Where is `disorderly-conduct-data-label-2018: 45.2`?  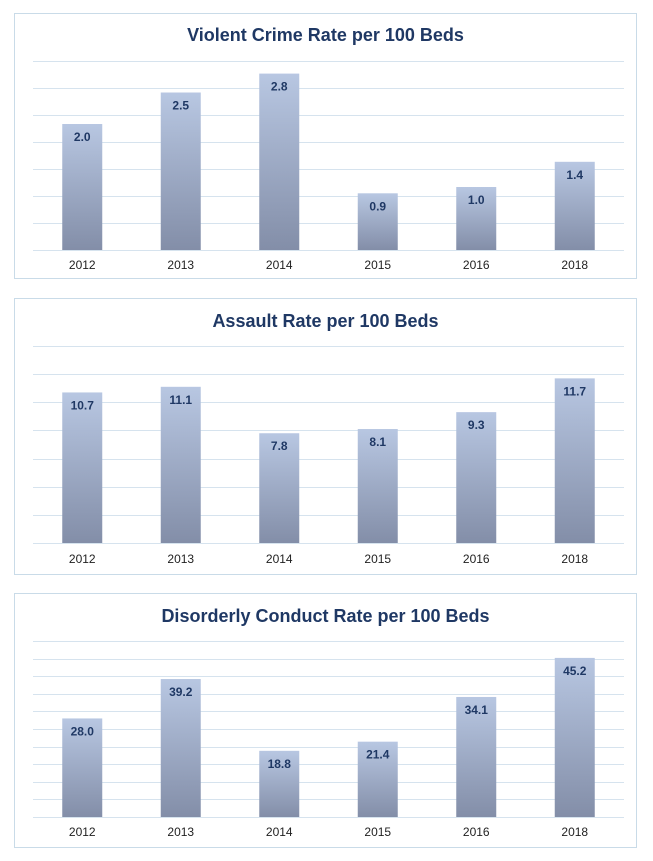 disorderly-conduct-data-label-2018: 45.2 is located at coordinates (575, 671).